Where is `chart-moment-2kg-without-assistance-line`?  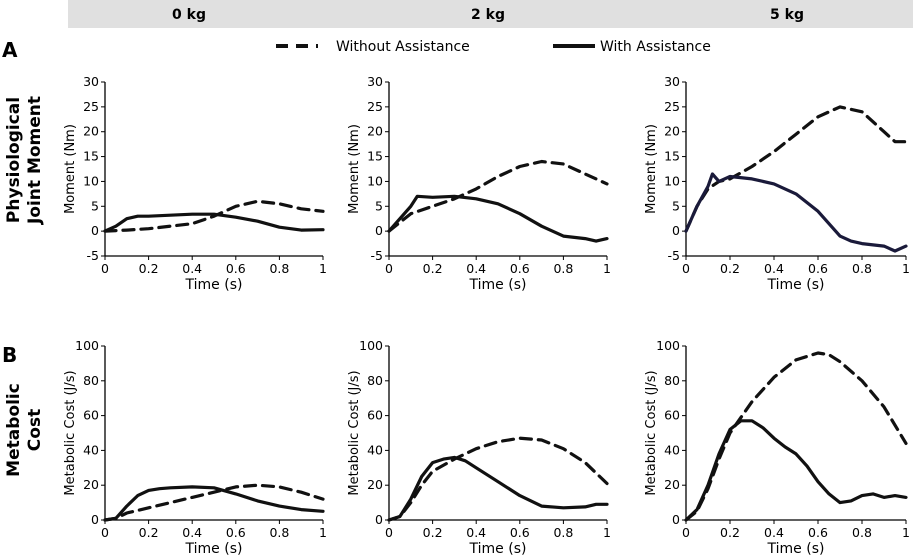 chart-moment-2kg-without-assistance-line is located at coordinates (498, 196).